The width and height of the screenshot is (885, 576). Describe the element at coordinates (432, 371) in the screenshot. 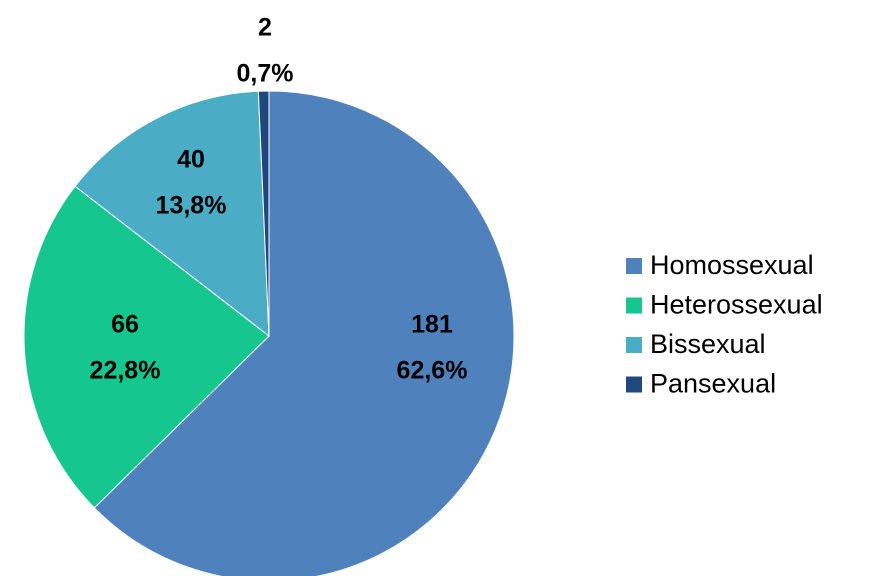

I see `percentage-label: 62,6%` at that location.